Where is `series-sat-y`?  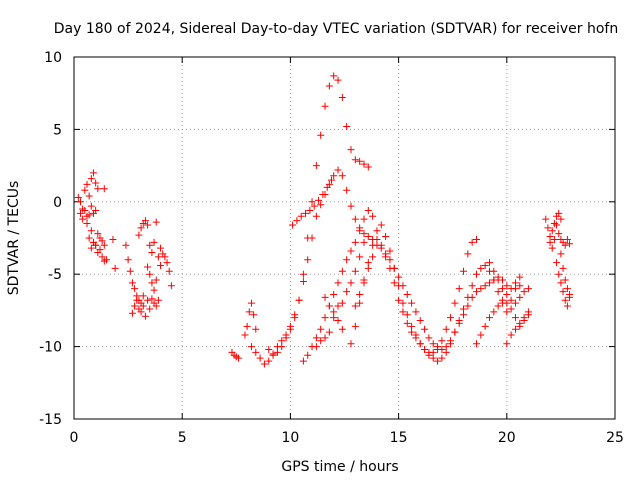
series-sat-y is located at coordinates (517, 310).